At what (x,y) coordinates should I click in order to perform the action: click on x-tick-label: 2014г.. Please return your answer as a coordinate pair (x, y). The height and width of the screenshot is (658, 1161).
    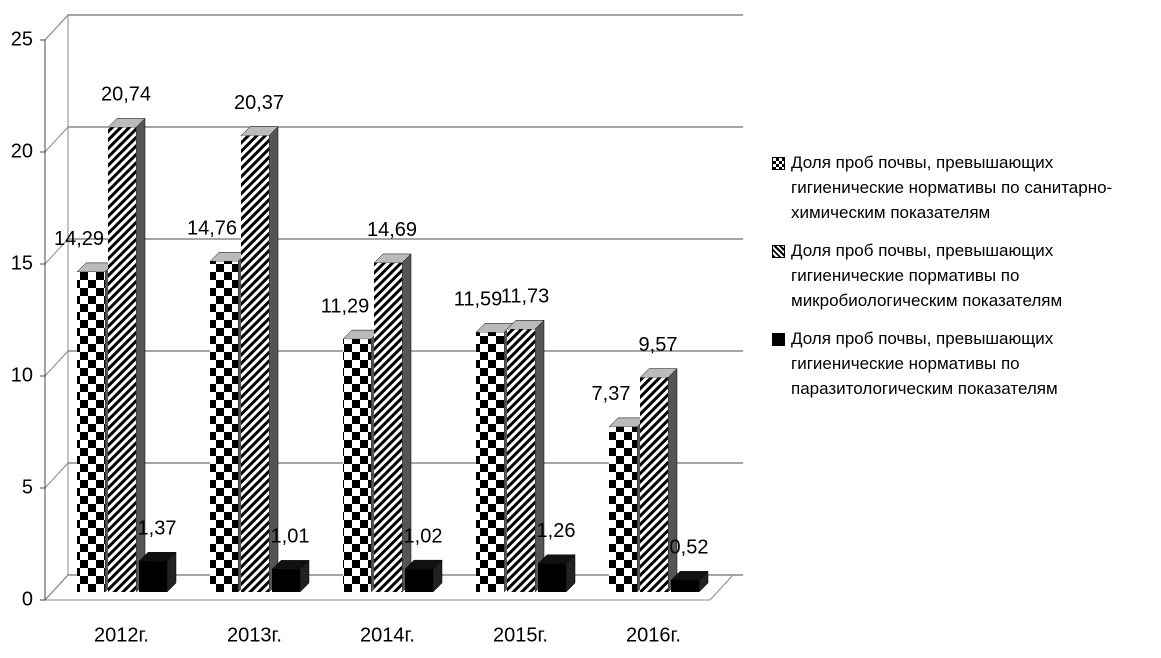
    Looking at the image, I should click on (387, 635).